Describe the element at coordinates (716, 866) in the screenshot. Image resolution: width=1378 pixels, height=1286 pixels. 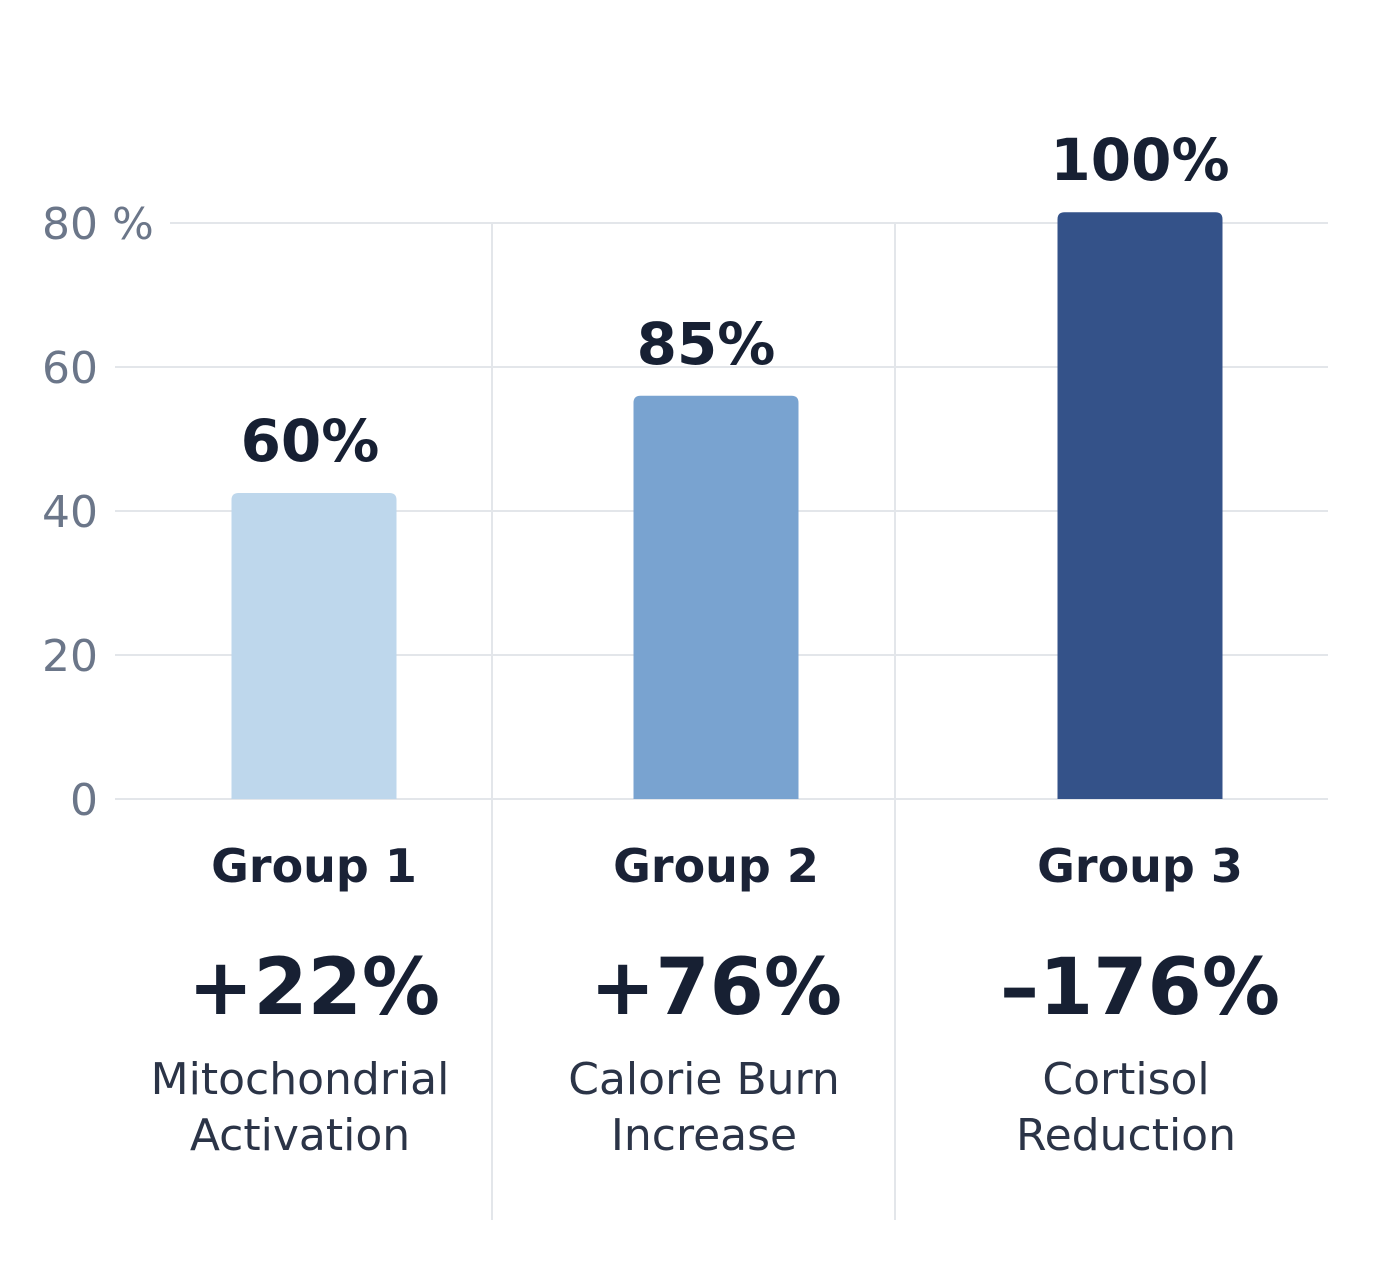
I see `category-label: Group 2` at that location.